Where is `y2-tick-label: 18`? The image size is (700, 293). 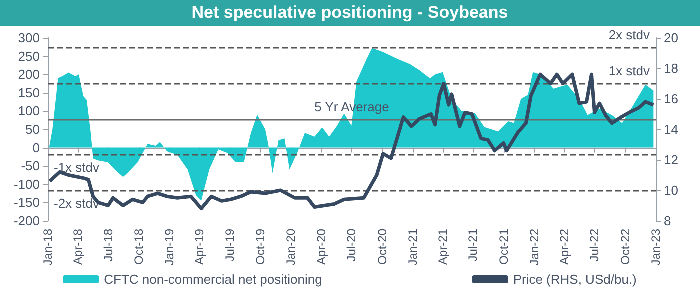
y2-tick-label: 18 is located at coordinates (671, 68).